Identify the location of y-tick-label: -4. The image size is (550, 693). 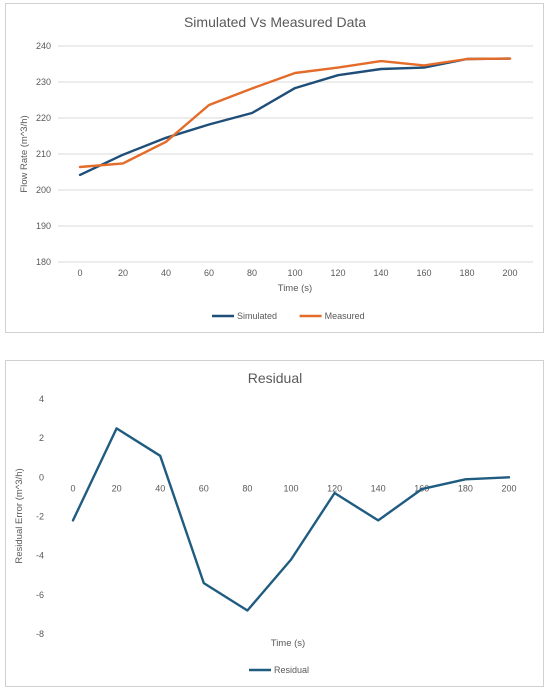
(40, 556).